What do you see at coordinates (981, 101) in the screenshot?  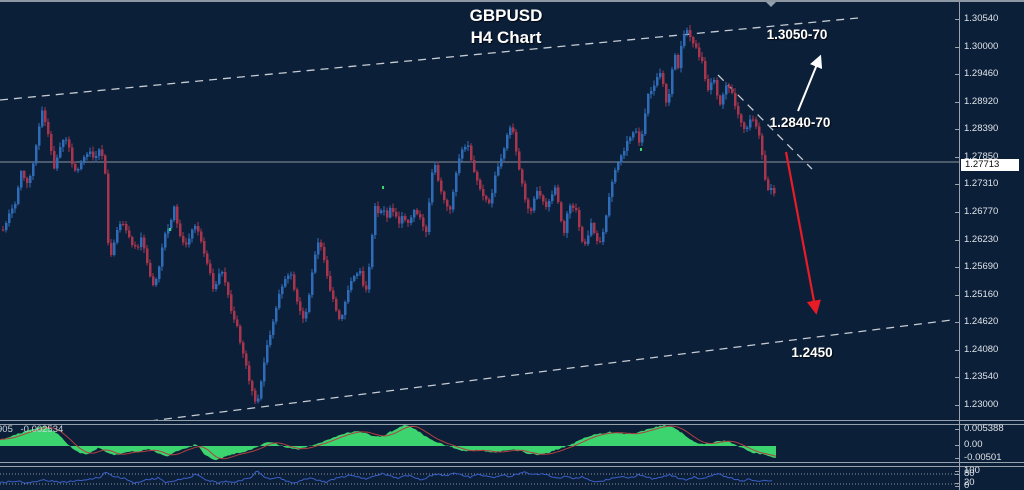 I see `y-axis-label: 1.28920` at bounding box center [981, 101].